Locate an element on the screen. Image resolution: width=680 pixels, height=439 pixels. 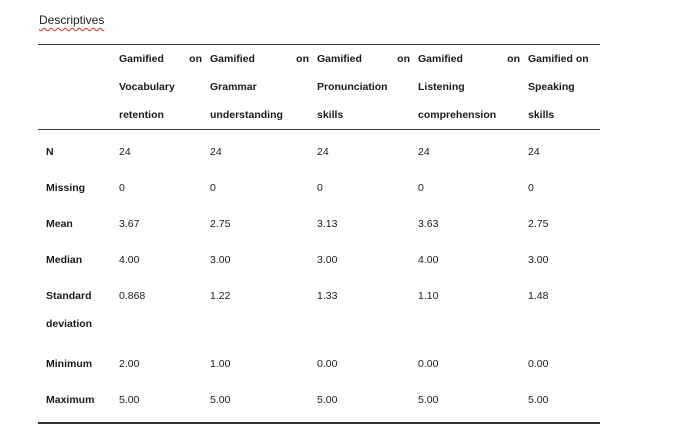
column-header: Gamified on Pronunciation skills is located at coordinates (359, 87).